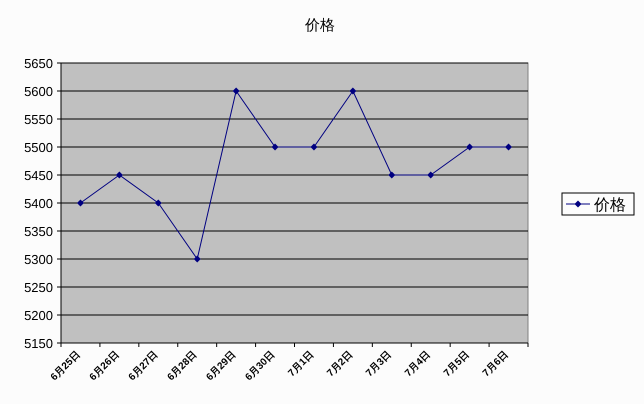 The height and width of the screenshot is (404, 644). I want to click on x-tick-label: 6月27日, so click(143, 366).